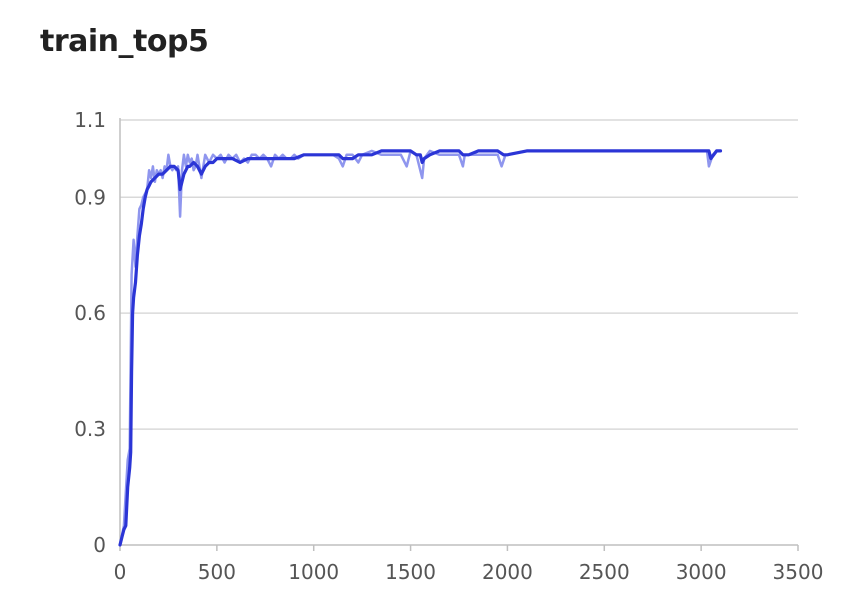  I want to click on x-tick-label: 1500, so click(410, 572).